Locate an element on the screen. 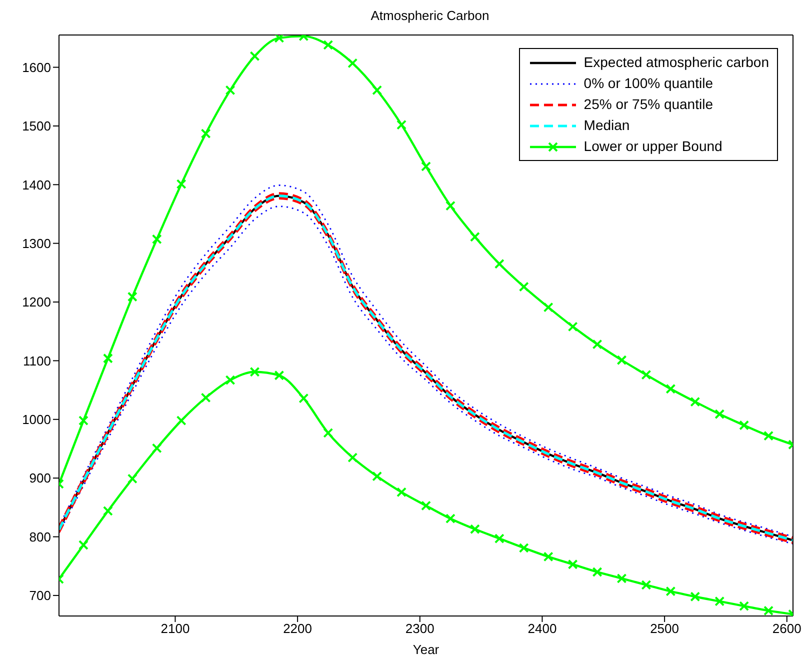  x-tick-label: 2200 is located at coordinates (297, 628).